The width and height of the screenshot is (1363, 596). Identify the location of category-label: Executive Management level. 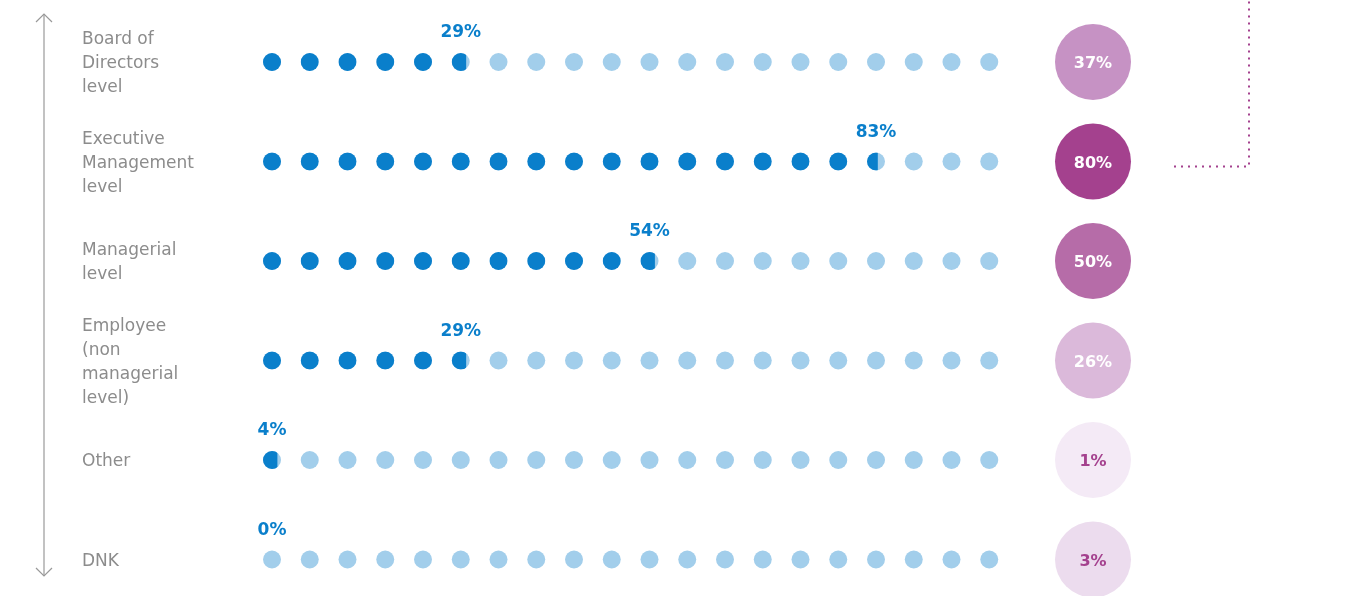
(138, 161).